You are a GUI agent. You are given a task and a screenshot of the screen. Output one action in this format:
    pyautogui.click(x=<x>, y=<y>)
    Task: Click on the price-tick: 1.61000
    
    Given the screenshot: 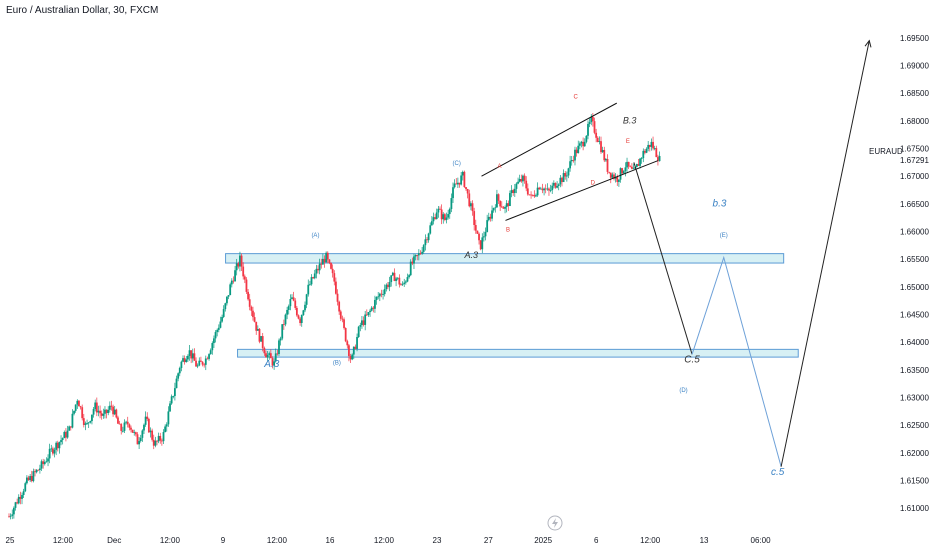 What is the action you would take?
    pyautogui.click(x=914, y=508)
    